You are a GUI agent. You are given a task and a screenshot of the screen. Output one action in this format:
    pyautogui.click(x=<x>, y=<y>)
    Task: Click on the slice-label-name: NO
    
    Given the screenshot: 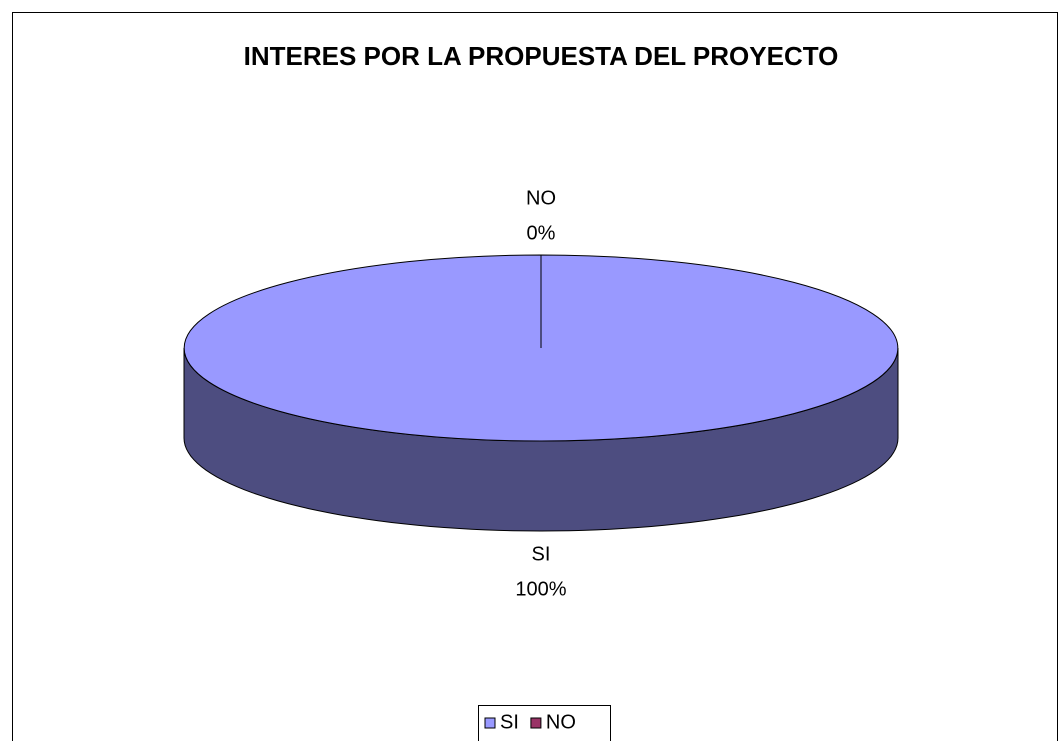 What is the action you would take?
    pyautogui.click(x=541, y=198)
    